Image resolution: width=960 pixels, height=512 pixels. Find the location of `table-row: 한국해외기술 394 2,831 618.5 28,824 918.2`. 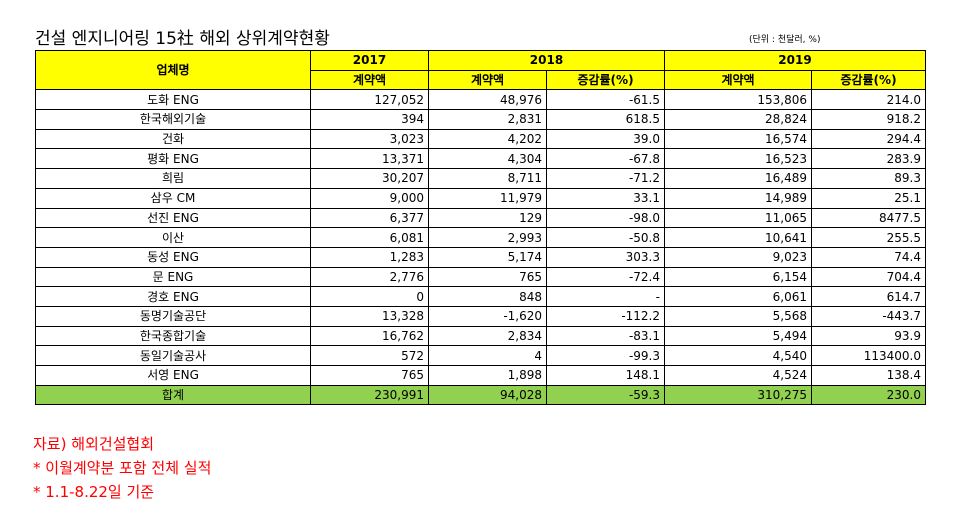

table-row: 한국해외기술 394 2,831 618.5 28,824 918.2 is located at coordinates (480, 119).